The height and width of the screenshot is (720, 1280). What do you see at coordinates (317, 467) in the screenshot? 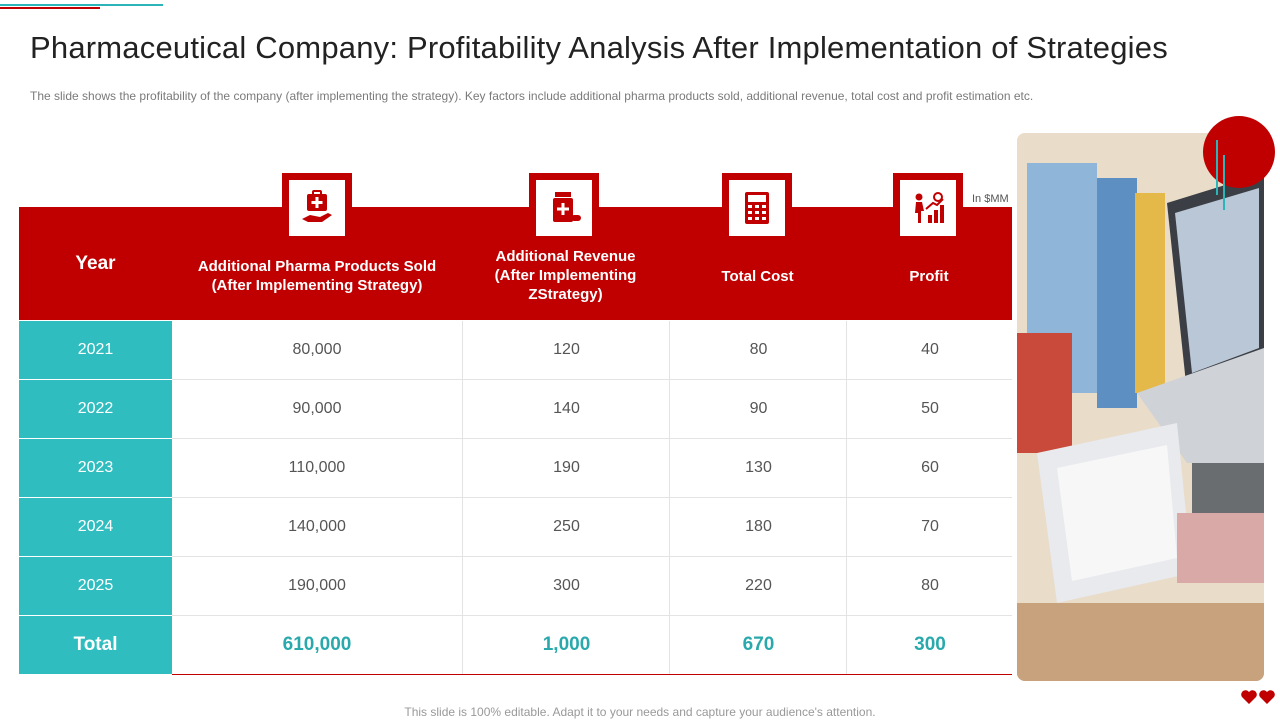
I see `products-cell: 110,000` at bounding box center [317, 467].